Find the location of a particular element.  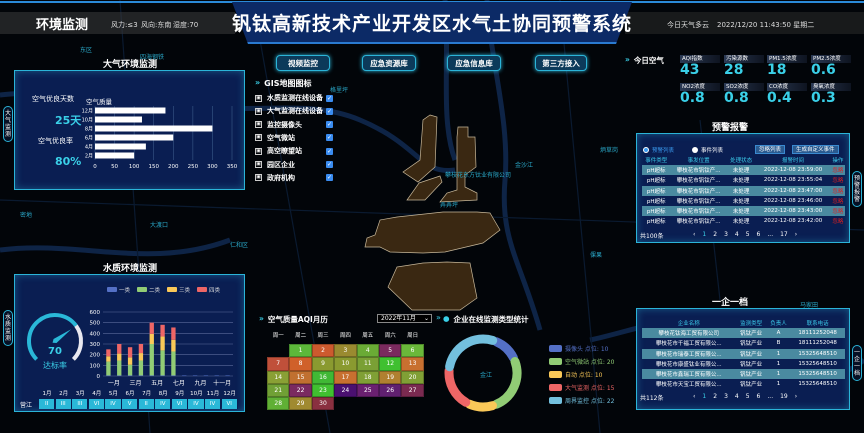

nav-video-monitor: 视频监控 is located at coordinates (303, 63).